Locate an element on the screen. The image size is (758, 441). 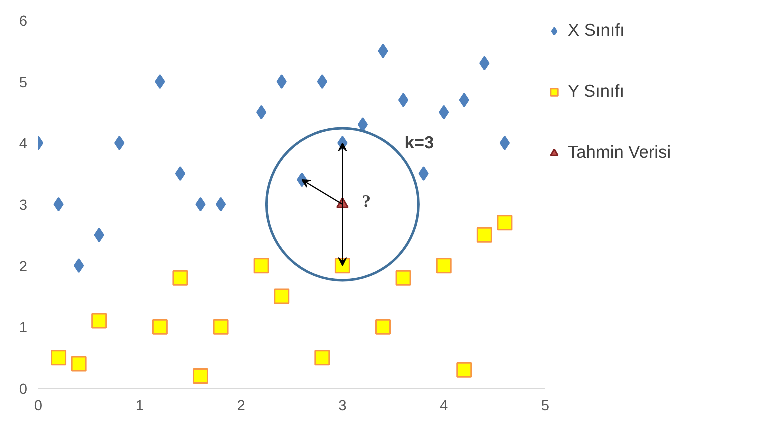
x-tick-label: 4 is located at coordinates (444, 406).